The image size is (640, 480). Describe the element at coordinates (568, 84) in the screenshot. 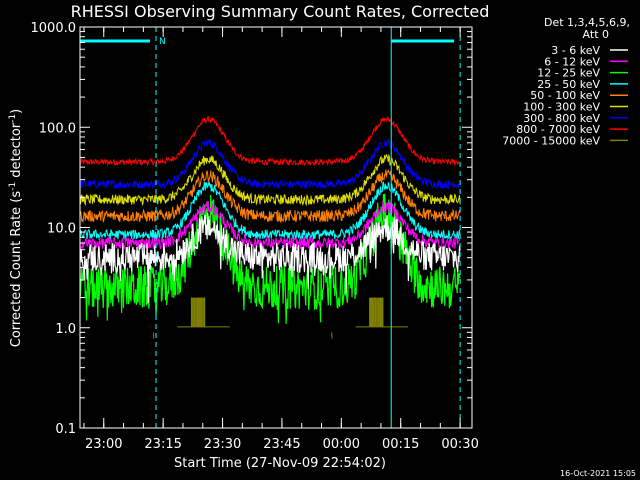

I see `legend-label: 25 - 50 keV` at that location.